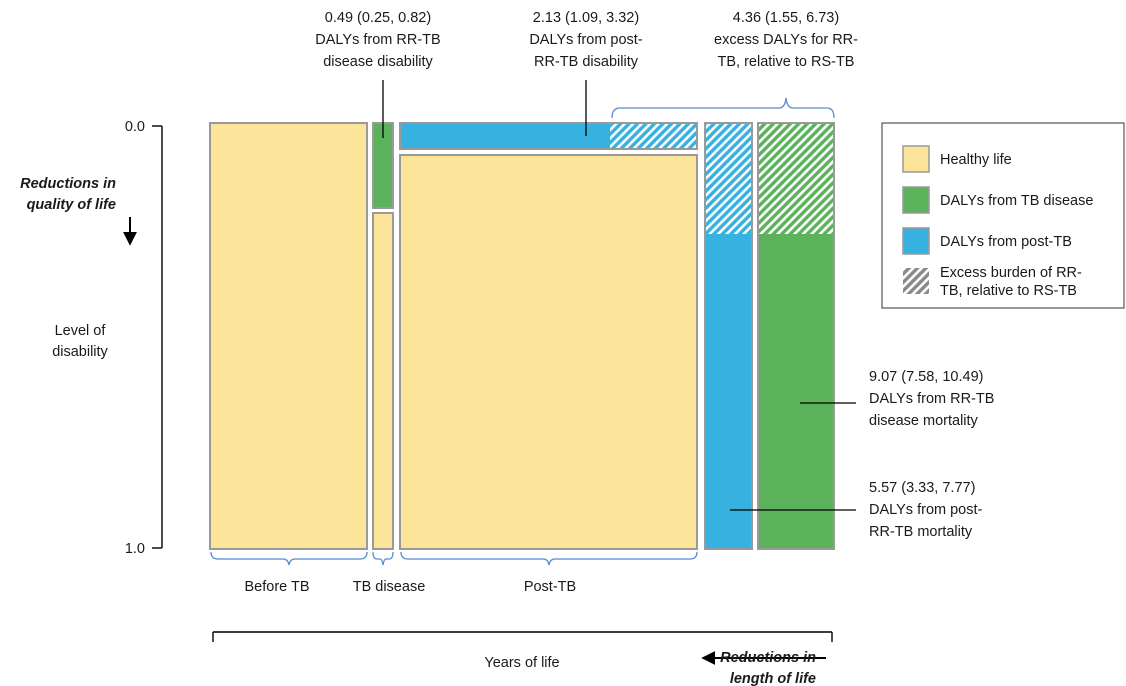 Image resolution: width=1126 pixels, height=686 pixels. I want to click on segment-braces, so click(454, 558).